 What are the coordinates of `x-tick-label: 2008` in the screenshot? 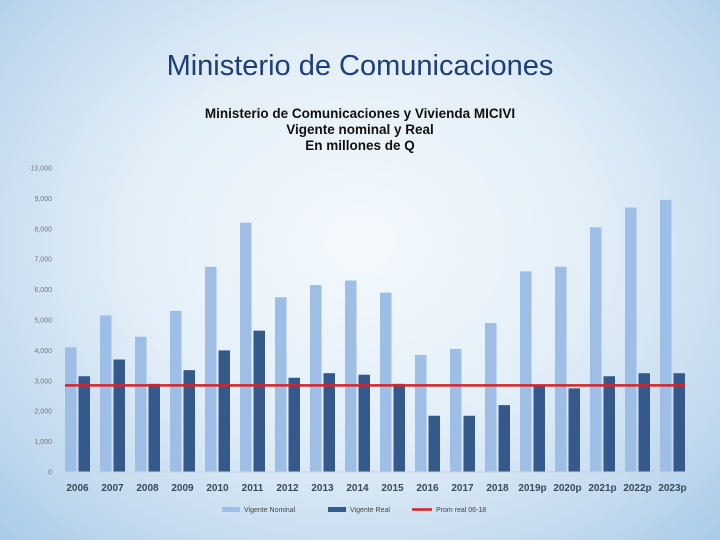 It's located at (147, 488).